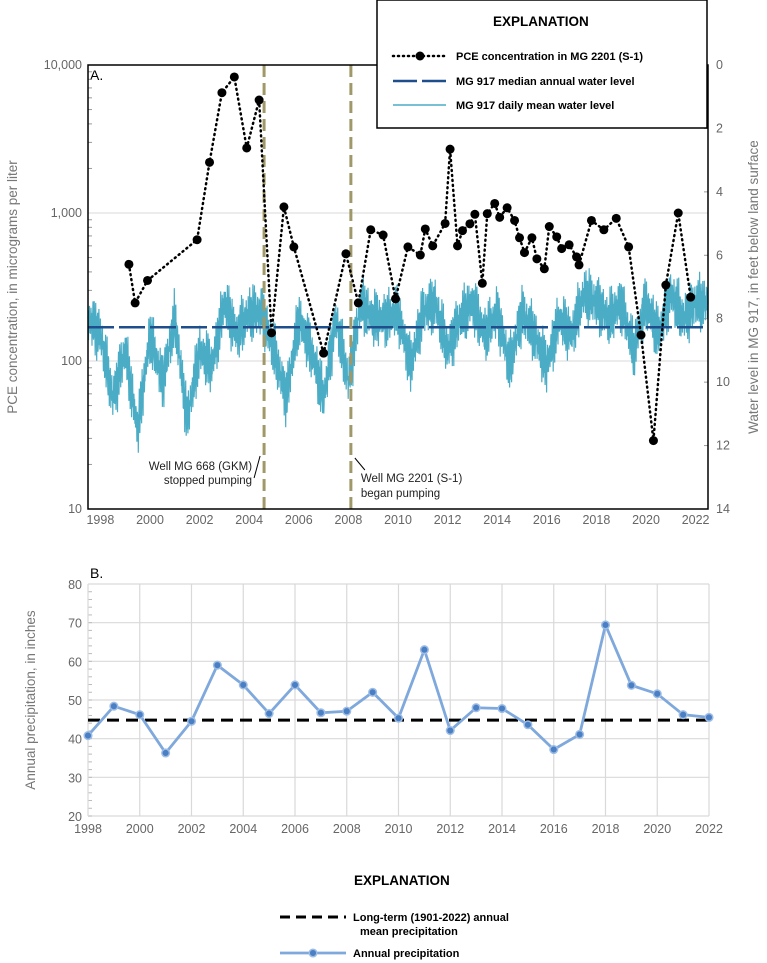  Describe the element at coordinates (96, 573) in the screenshot. I see `panel-b-label: B.` at that location.